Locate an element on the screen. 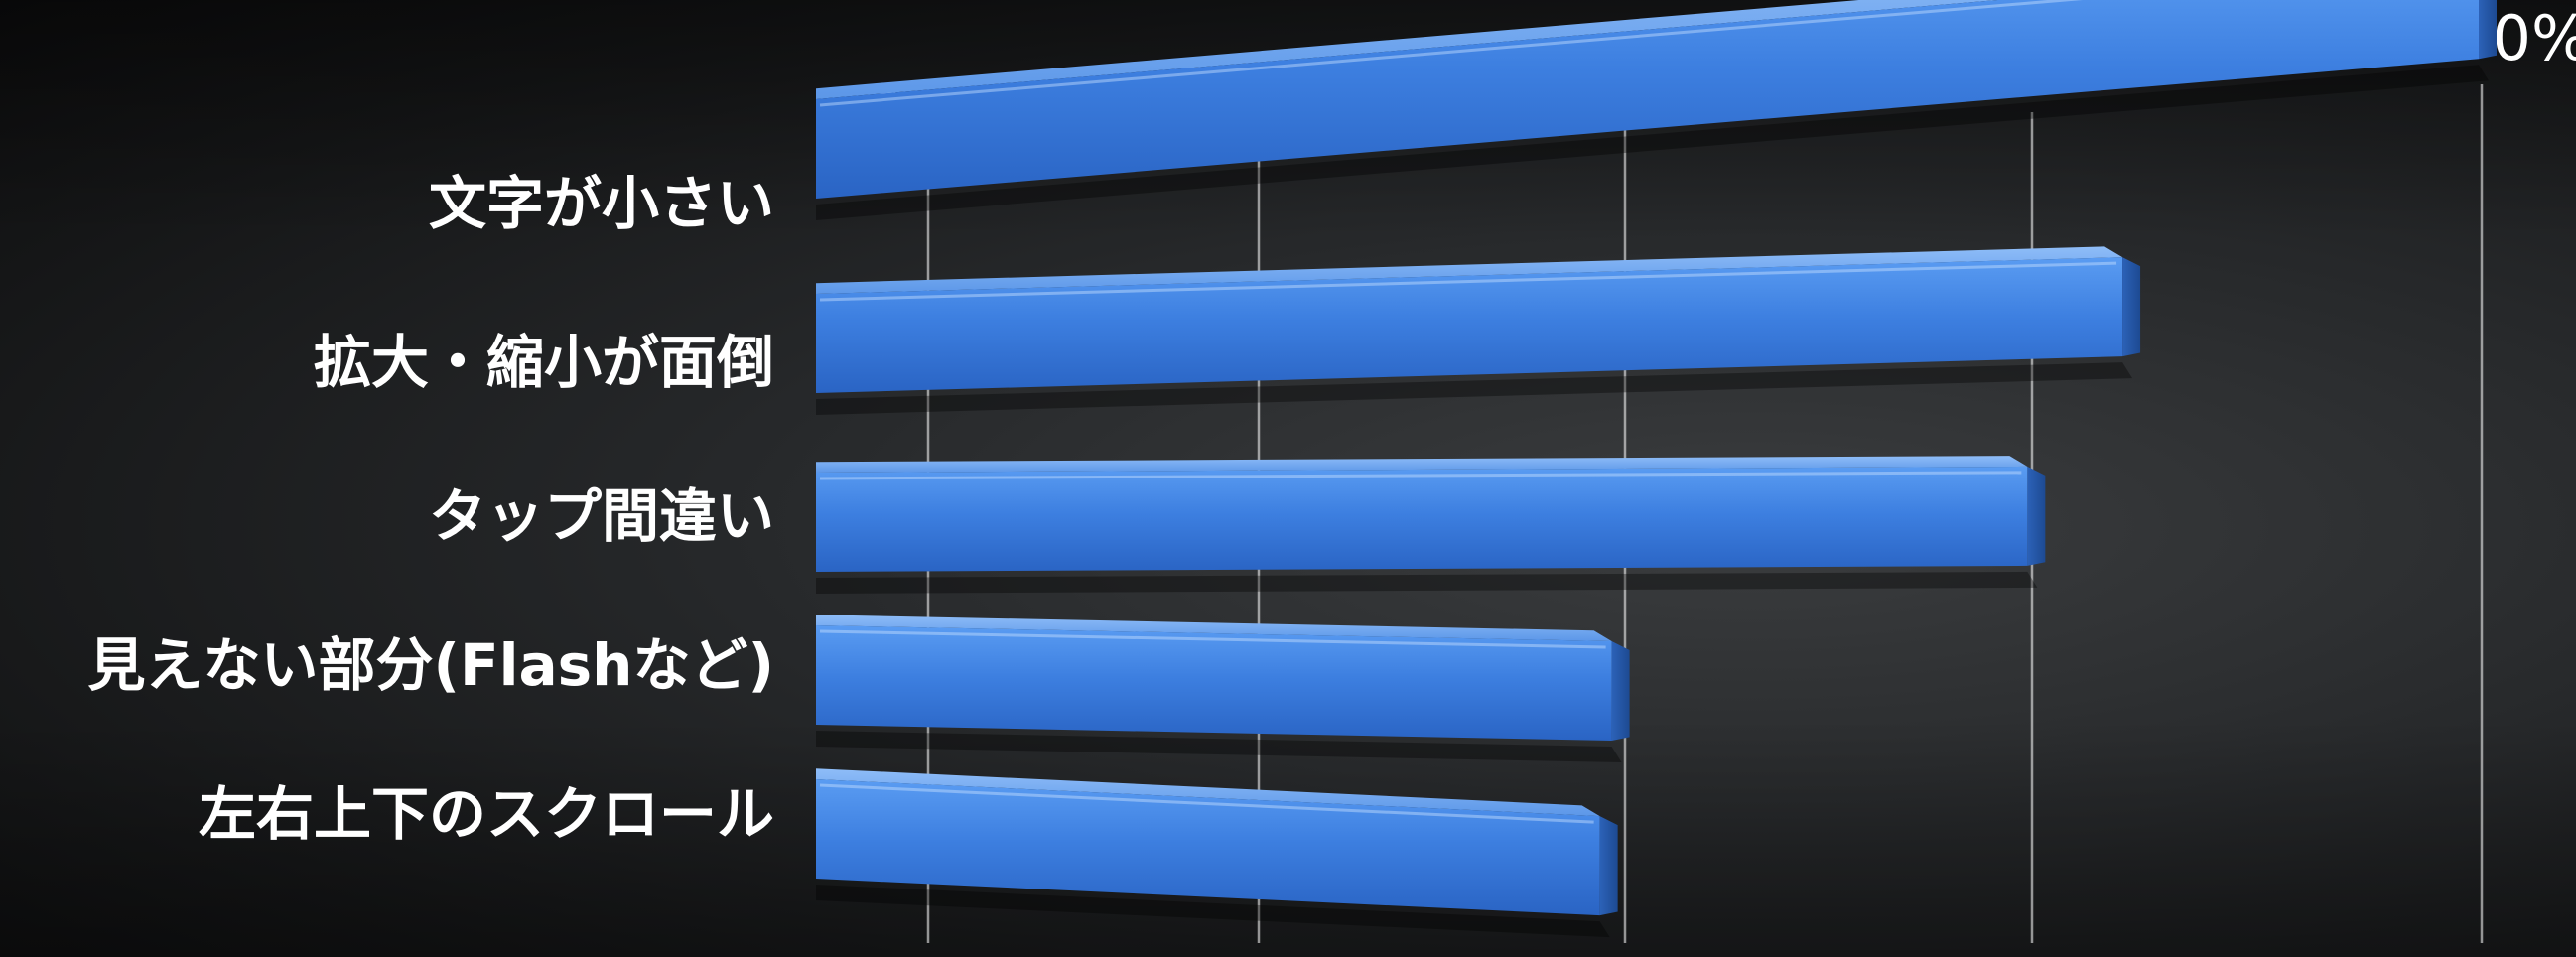  category-label: 左右上下のスクロール is located at coordinates (486, 814).